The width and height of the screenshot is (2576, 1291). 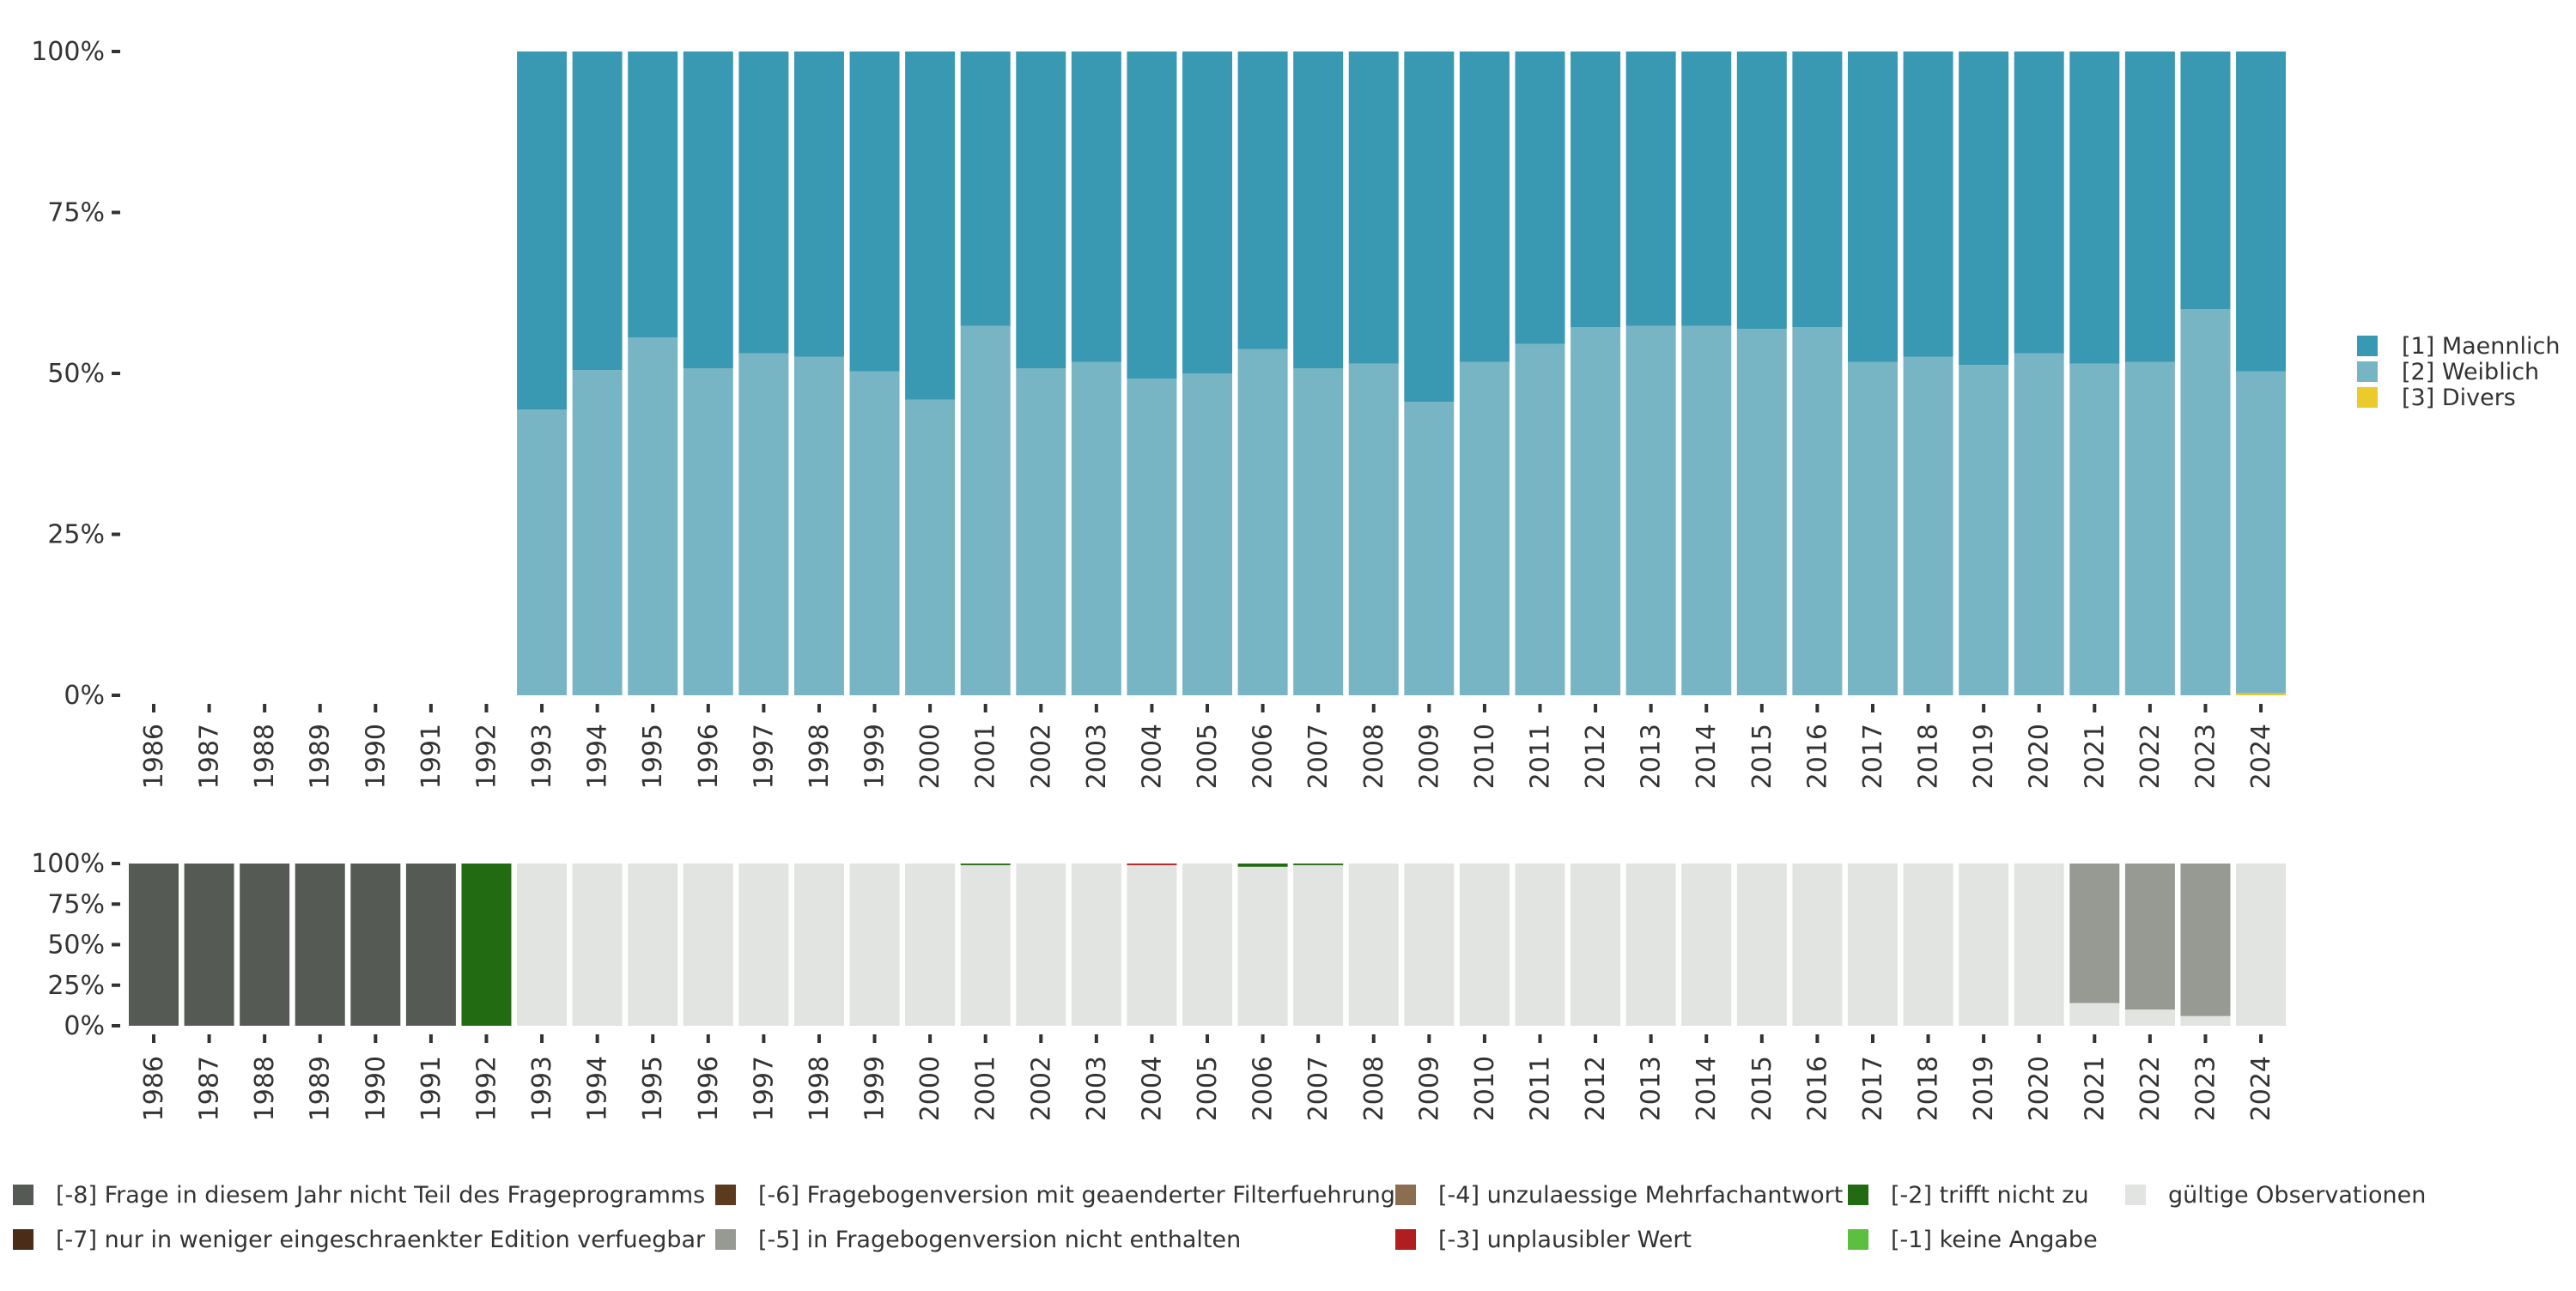 What do you see at coordinates (820, 1088) in the screenshot?
I see `x-tick-label: 1998` at bounding box center [820, 1088].